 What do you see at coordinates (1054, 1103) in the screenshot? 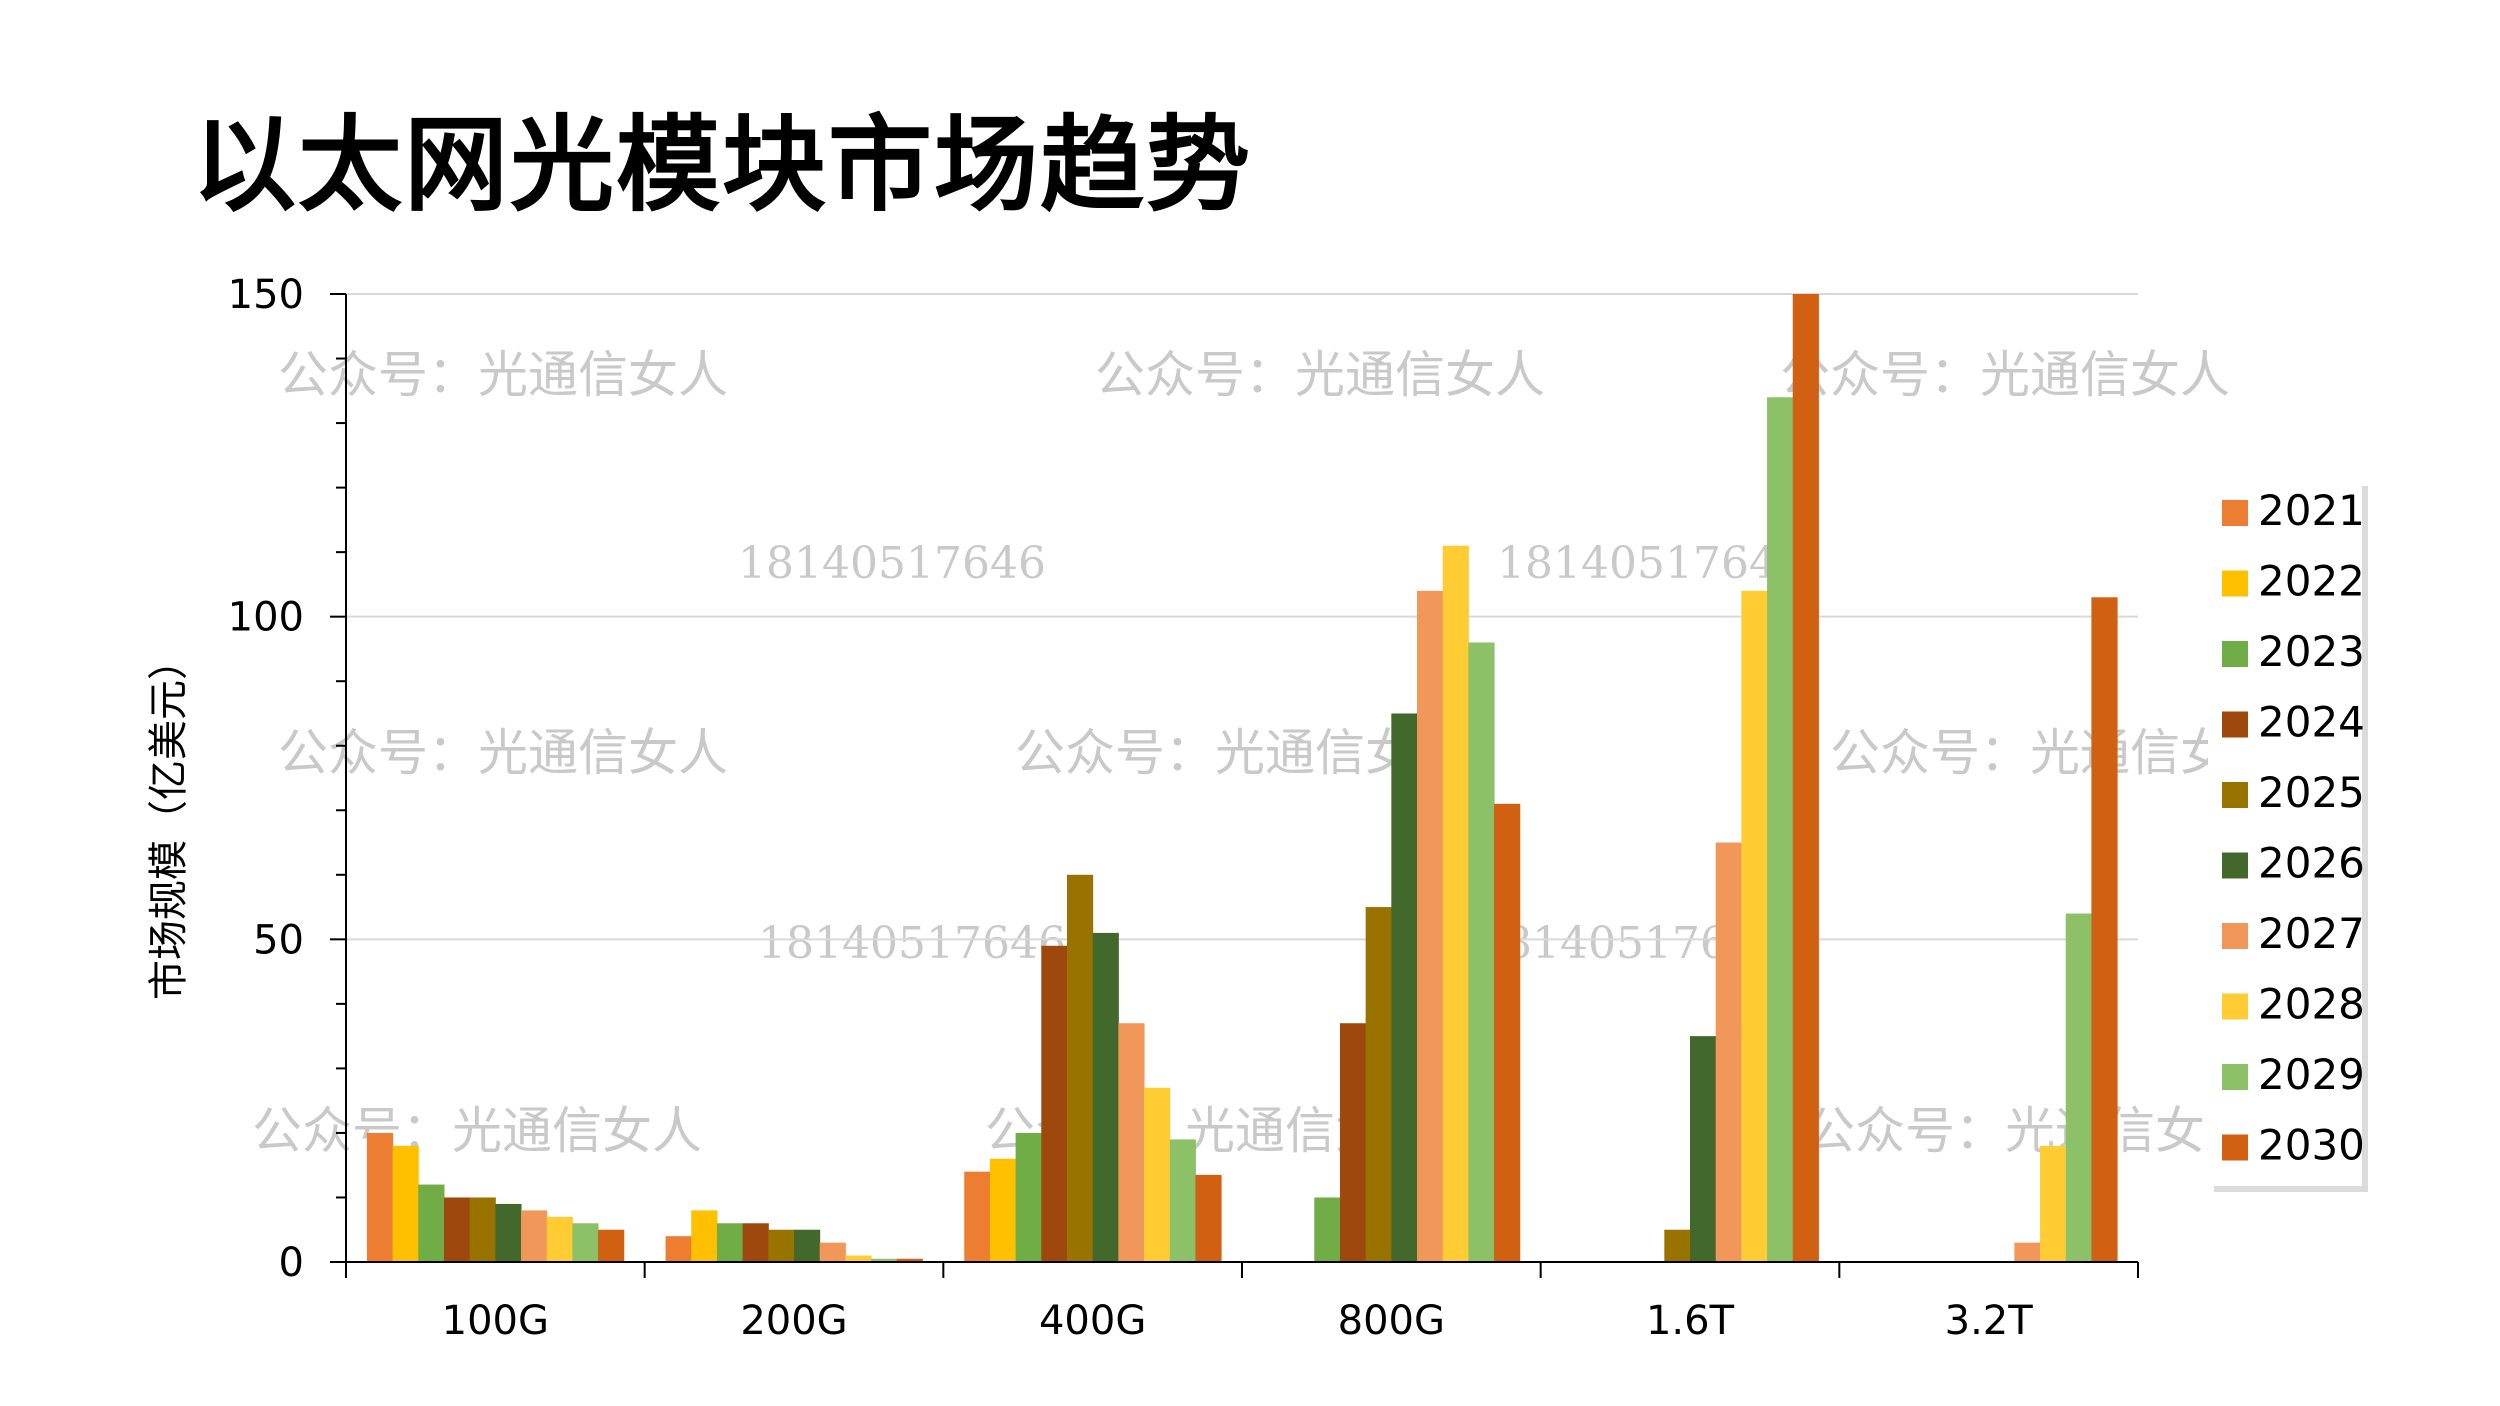
I see `bar-2024-400G` at bounding box center [1054, 1103].